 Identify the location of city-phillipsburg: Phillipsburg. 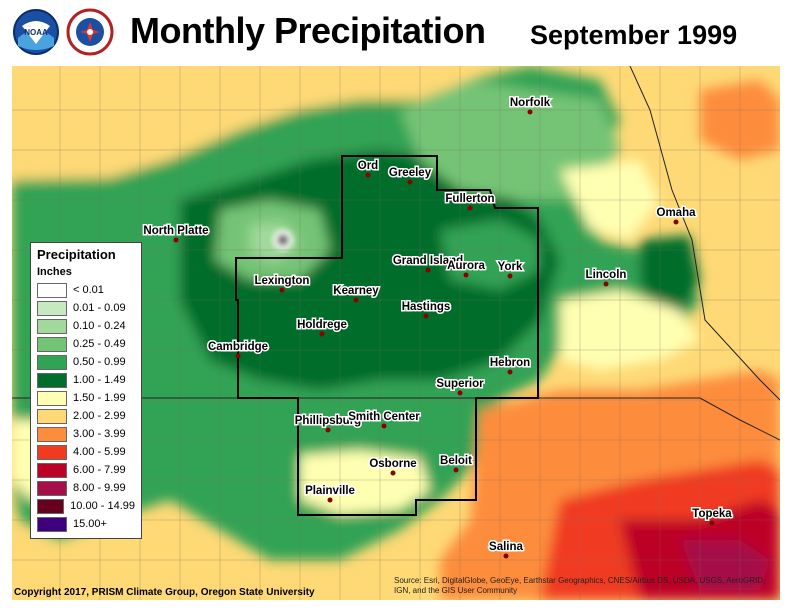
(328, 423).